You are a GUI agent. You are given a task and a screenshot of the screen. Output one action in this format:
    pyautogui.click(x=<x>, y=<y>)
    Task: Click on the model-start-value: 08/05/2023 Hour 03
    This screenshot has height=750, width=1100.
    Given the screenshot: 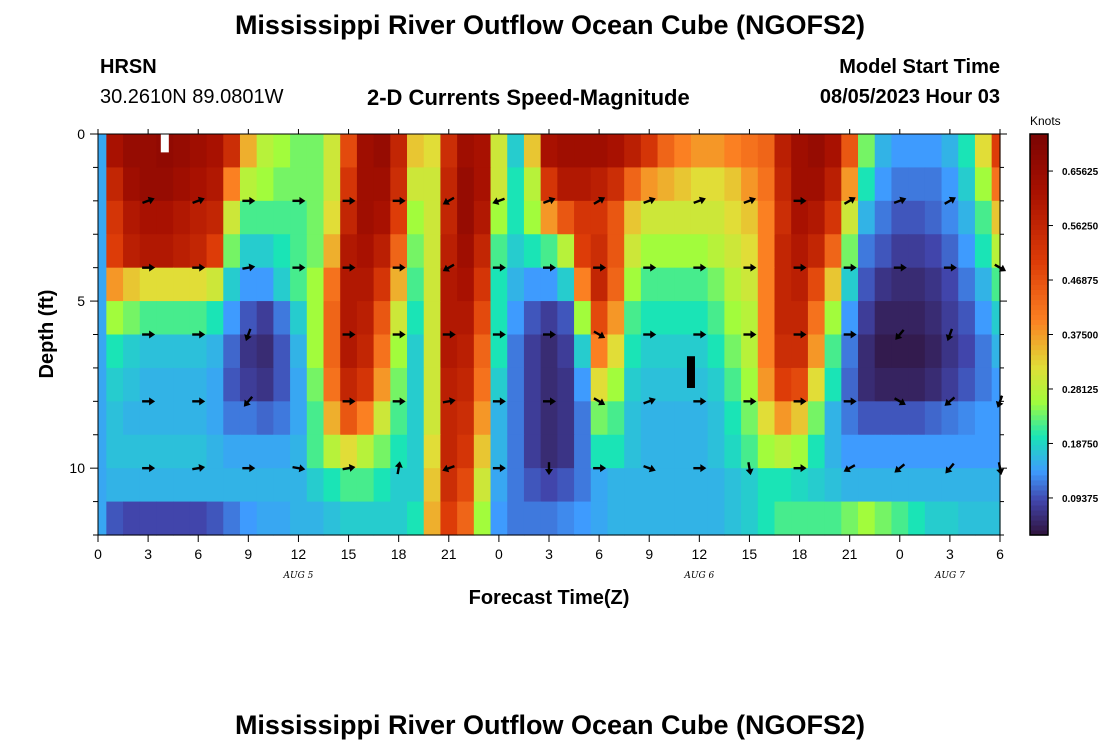 What is the action you would take?
    pyautogui.click(x=909, y=97)
    